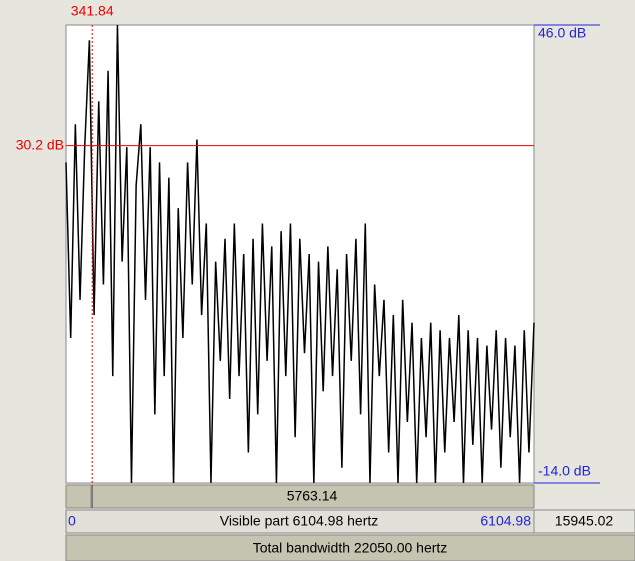 This screenshot has height=561, width=635. What do you see at coordinates (505, 521) in the screenshot?
I see `visible-right: 6104.98` at bounding box center [505, 521].